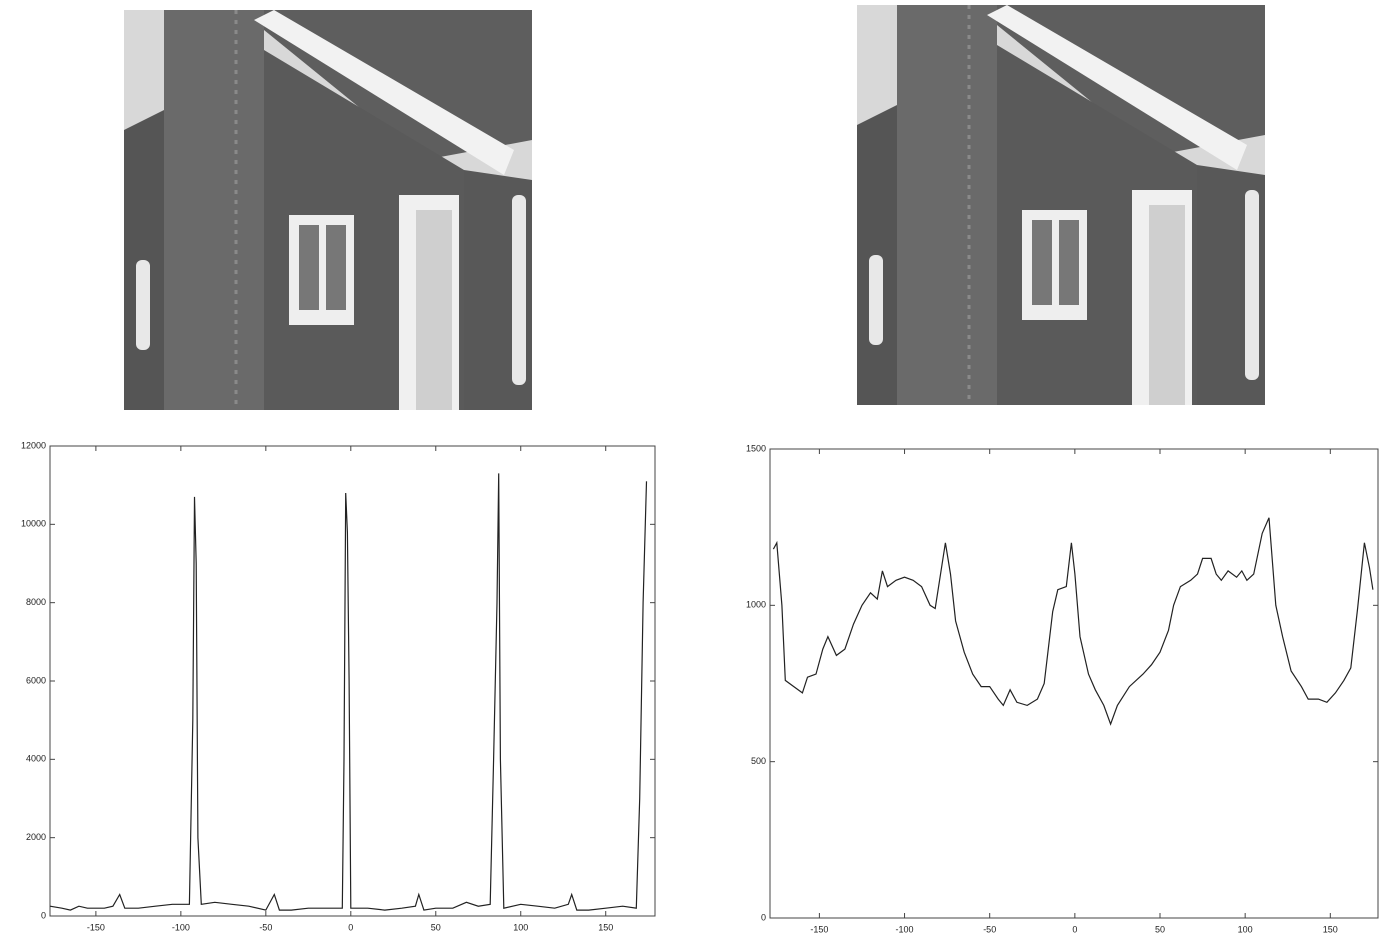 The width and height of the screenshot is (1381, 945). What do you see at coordinates (36, 759) in the screenshot?
I see `y-tick-label: 4000` at bounding box center [36, 759].